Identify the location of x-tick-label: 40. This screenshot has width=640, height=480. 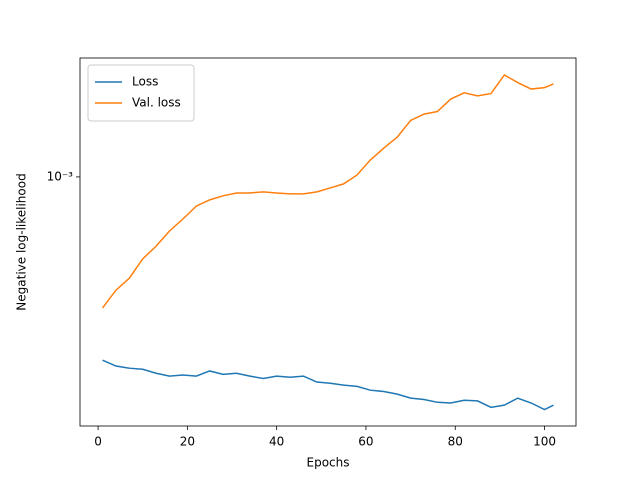
(276, 442).